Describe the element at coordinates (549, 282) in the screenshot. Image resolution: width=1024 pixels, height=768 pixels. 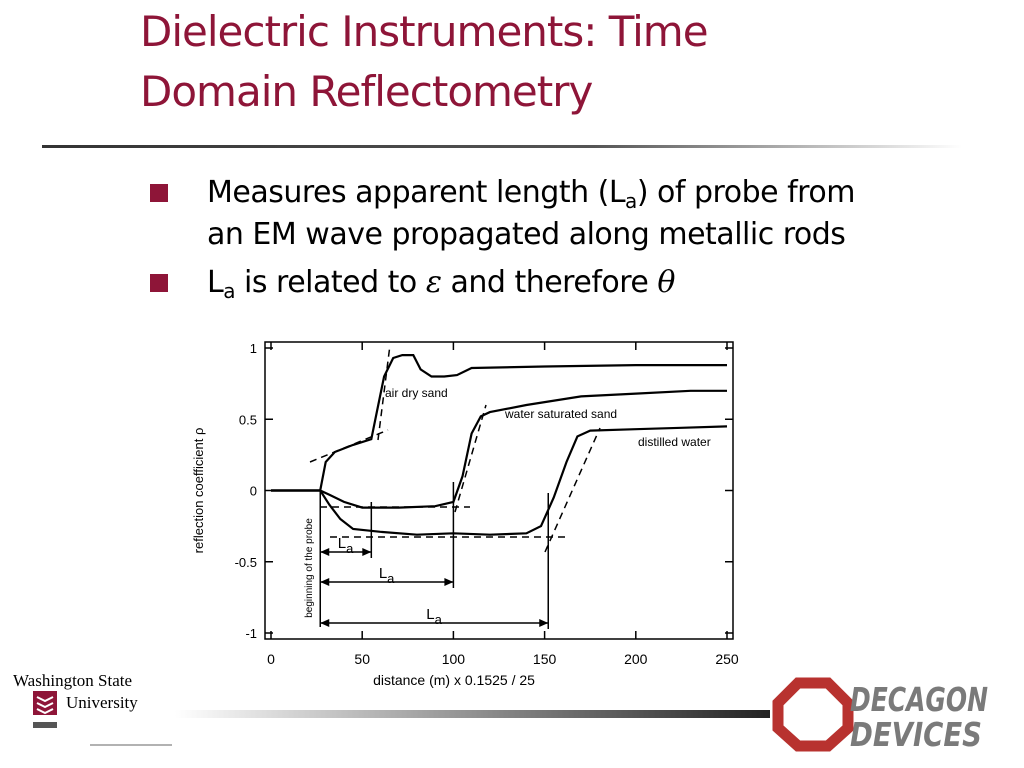
I see `bullet-text: and therefore` at that location.